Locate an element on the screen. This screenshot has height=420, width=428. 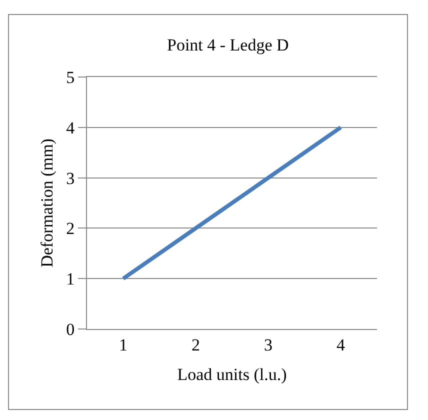
y-tick-label: 3 is located at coordinates (70, 178).